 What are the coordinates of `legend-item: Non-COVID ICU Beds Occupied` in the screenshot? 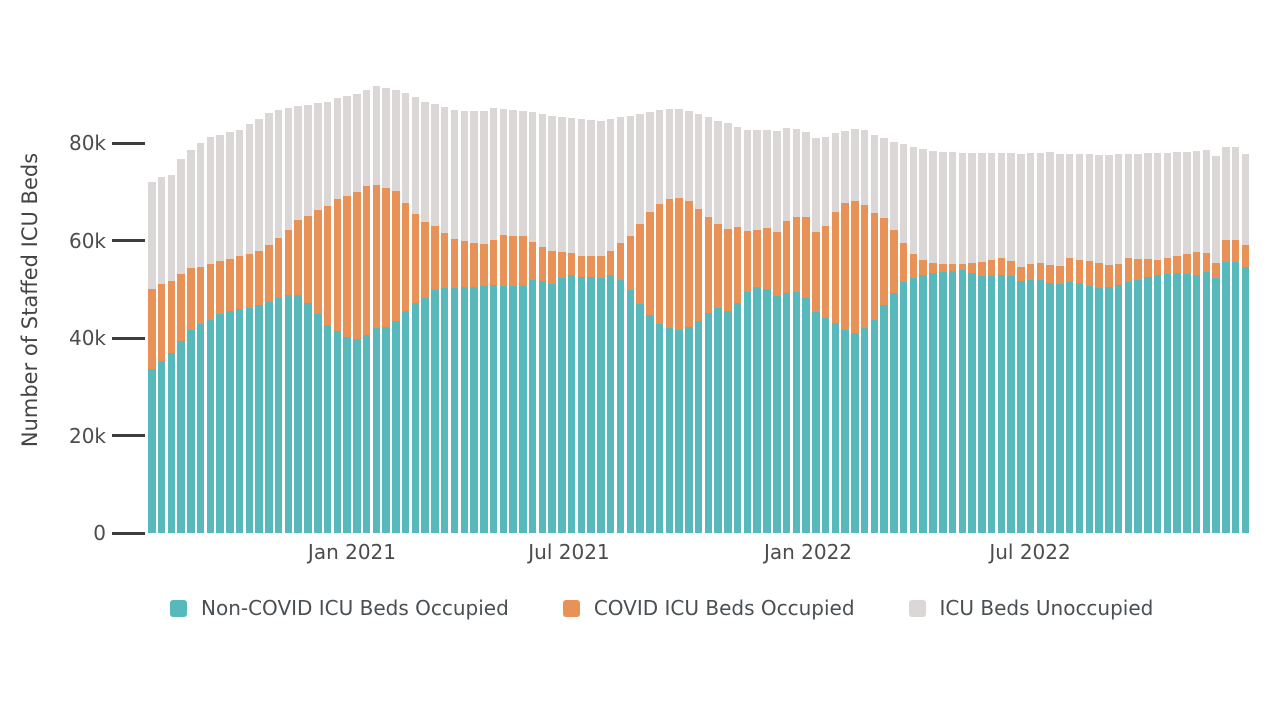 It's located at (339, 608).